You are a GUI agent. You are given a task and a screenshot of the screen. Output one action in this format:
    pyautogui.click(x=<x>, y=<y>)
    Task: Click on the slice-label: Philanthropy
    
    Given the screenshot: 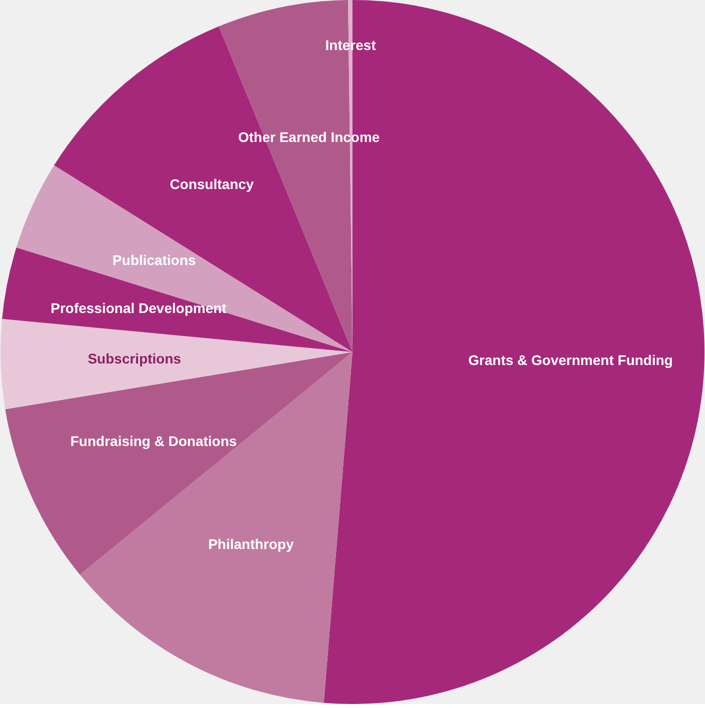 What is the action you would take?
    pyautogui.click(x=251, y=544)
    